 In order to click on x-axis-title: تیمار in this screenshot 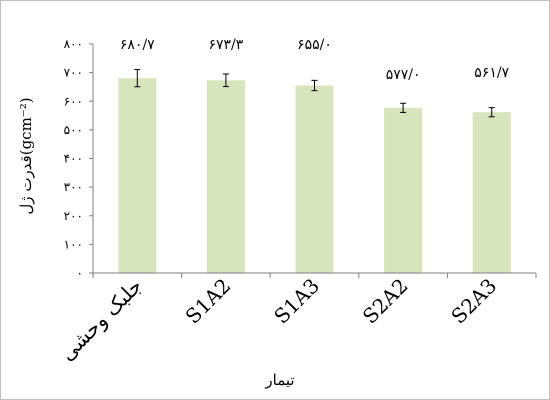, I will do `click(279, 380)`.